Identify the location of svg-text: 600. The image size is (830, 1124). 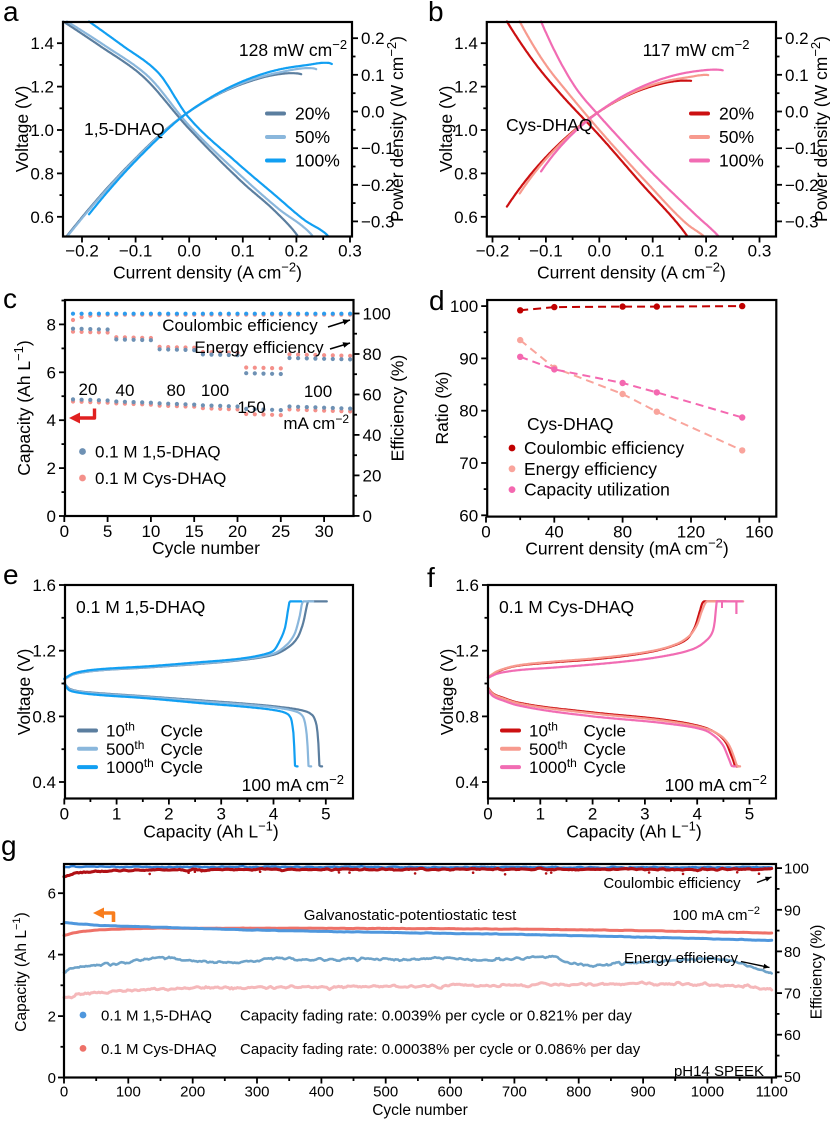
(450, 1092).